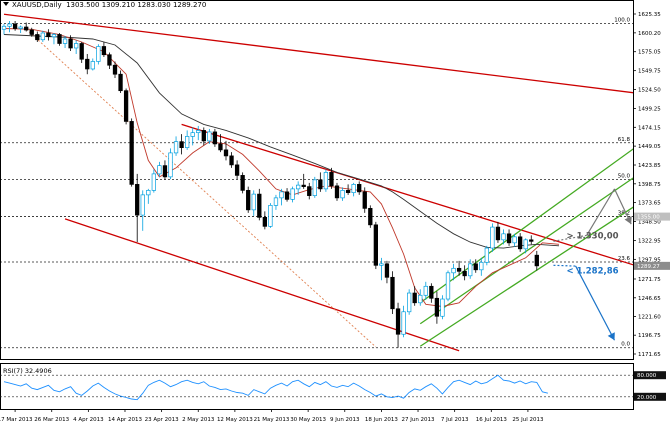  What do you see at coordinates (649, 147) in the screenshot?
I see `y-tick-label: 1449.05` at bounding box center [649, 147].